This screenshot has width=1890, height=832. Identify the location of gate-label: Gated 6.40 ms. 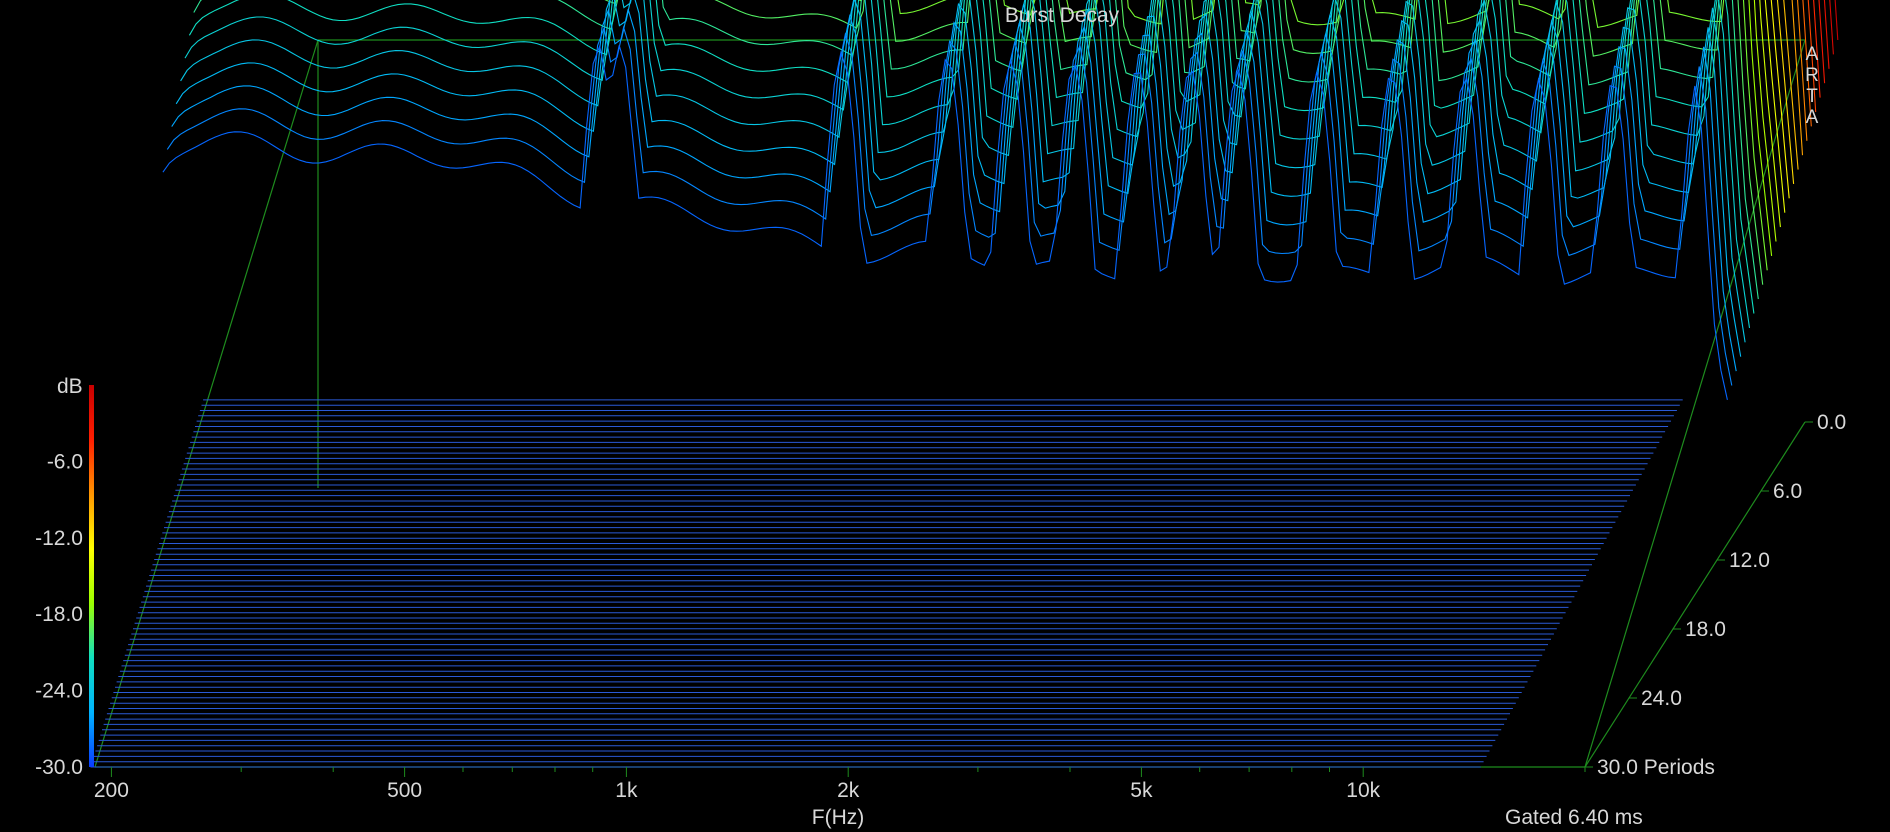
(1574, 817).